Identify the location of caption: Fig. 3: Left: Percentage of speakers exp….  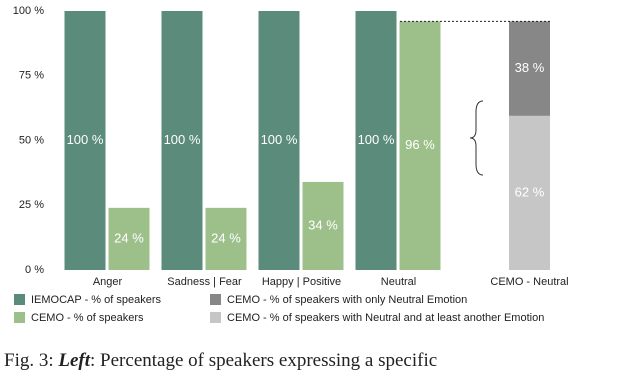
(220, 360).